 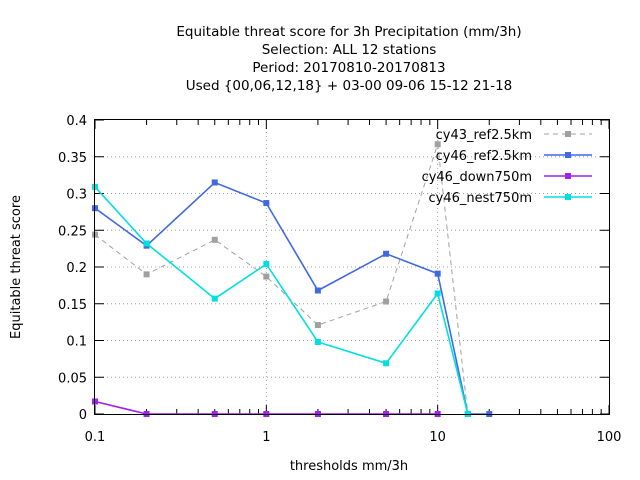 I want to click on y-tick-label: 0.05, so click(x=72, y=378).